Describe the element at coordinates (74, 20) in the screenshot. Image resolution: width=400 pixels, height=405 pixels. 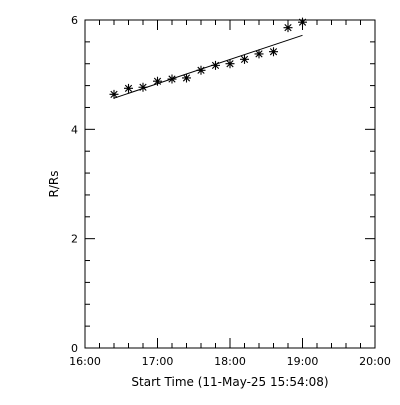
I see `y-tick-label: 6` at that location.